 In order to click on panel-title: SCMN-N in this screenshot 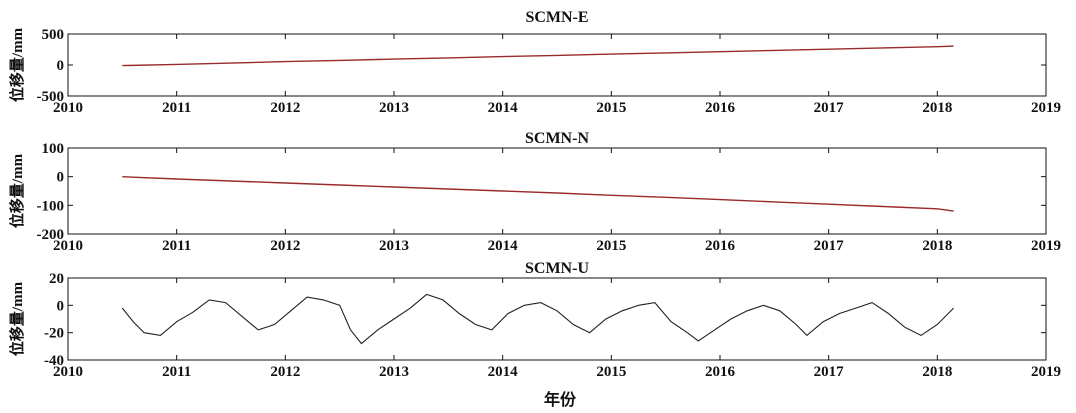, I will do `click(557, 138)`.